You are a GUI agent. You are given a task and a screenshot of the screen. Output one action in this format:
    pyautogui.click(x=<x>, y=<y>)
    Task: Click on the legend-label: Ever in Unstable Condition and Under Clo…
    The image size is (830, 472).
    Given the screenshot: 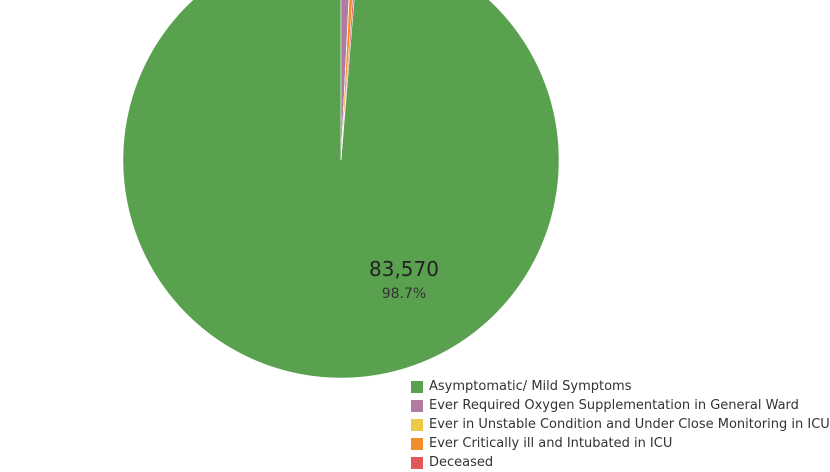 What is the action you would take?
    pyautogui.click(x=629, y=424)
    